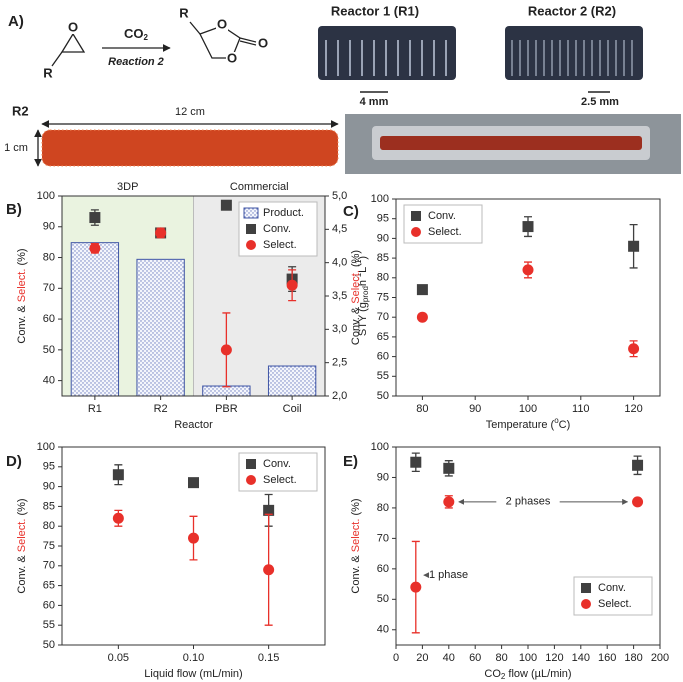 The width and height of the screenshot is (683, 682). I want to click on atom-bg, so click(73, 28).